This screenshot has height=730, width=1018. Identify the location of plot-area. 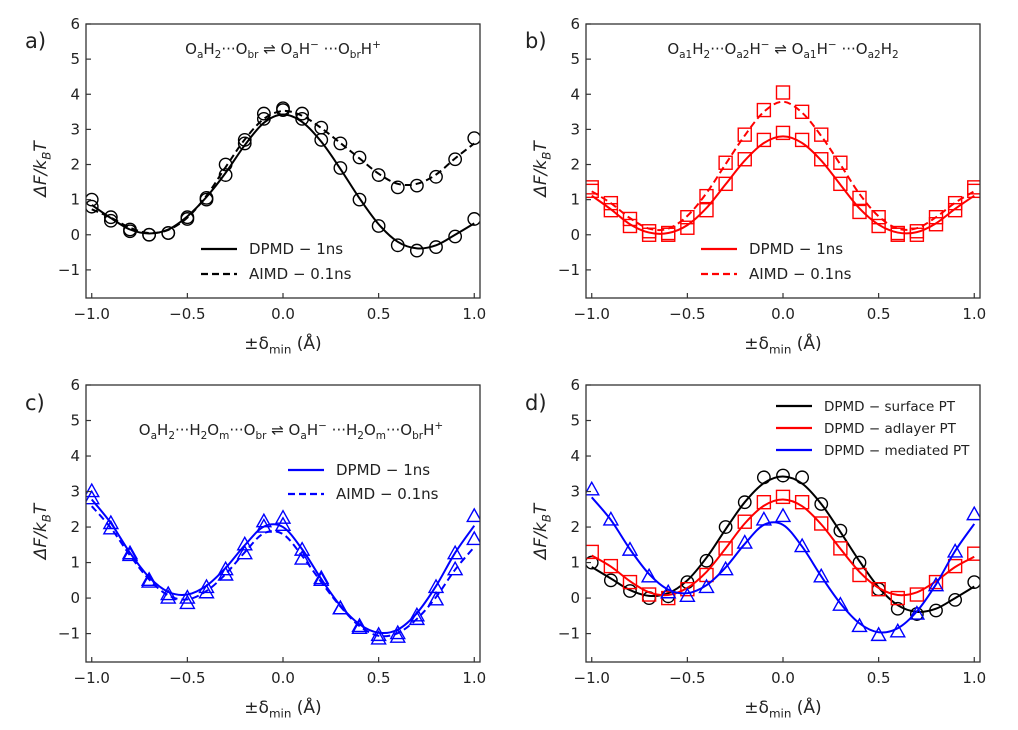
(783, 163).